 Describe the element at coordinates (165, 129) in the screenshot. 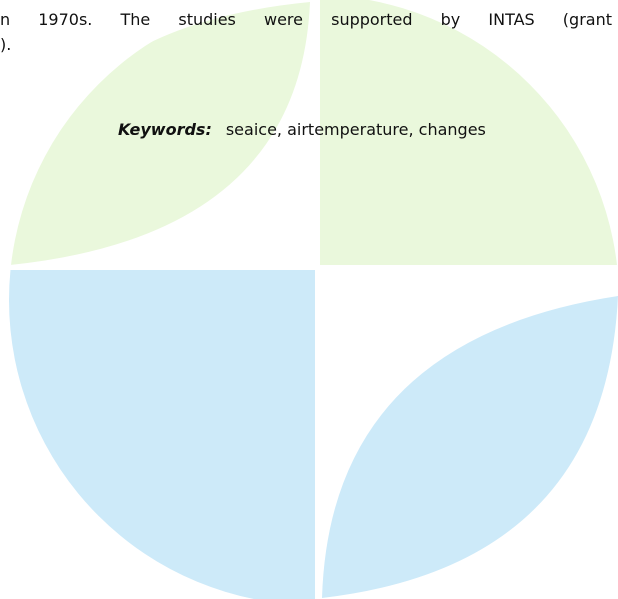

I see `keywords-label: Keywords:` at that location.